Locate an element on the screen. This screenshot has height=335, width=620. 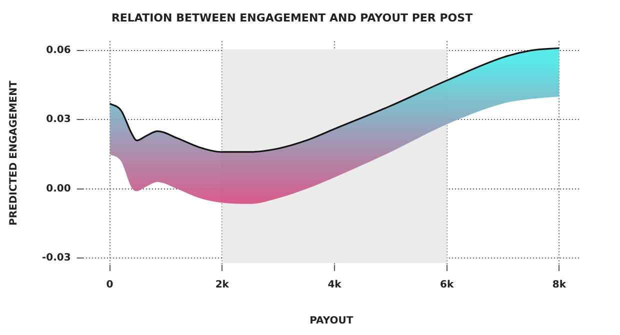
x-axis-title: PAYOUT is located at coordinates (332, 321).